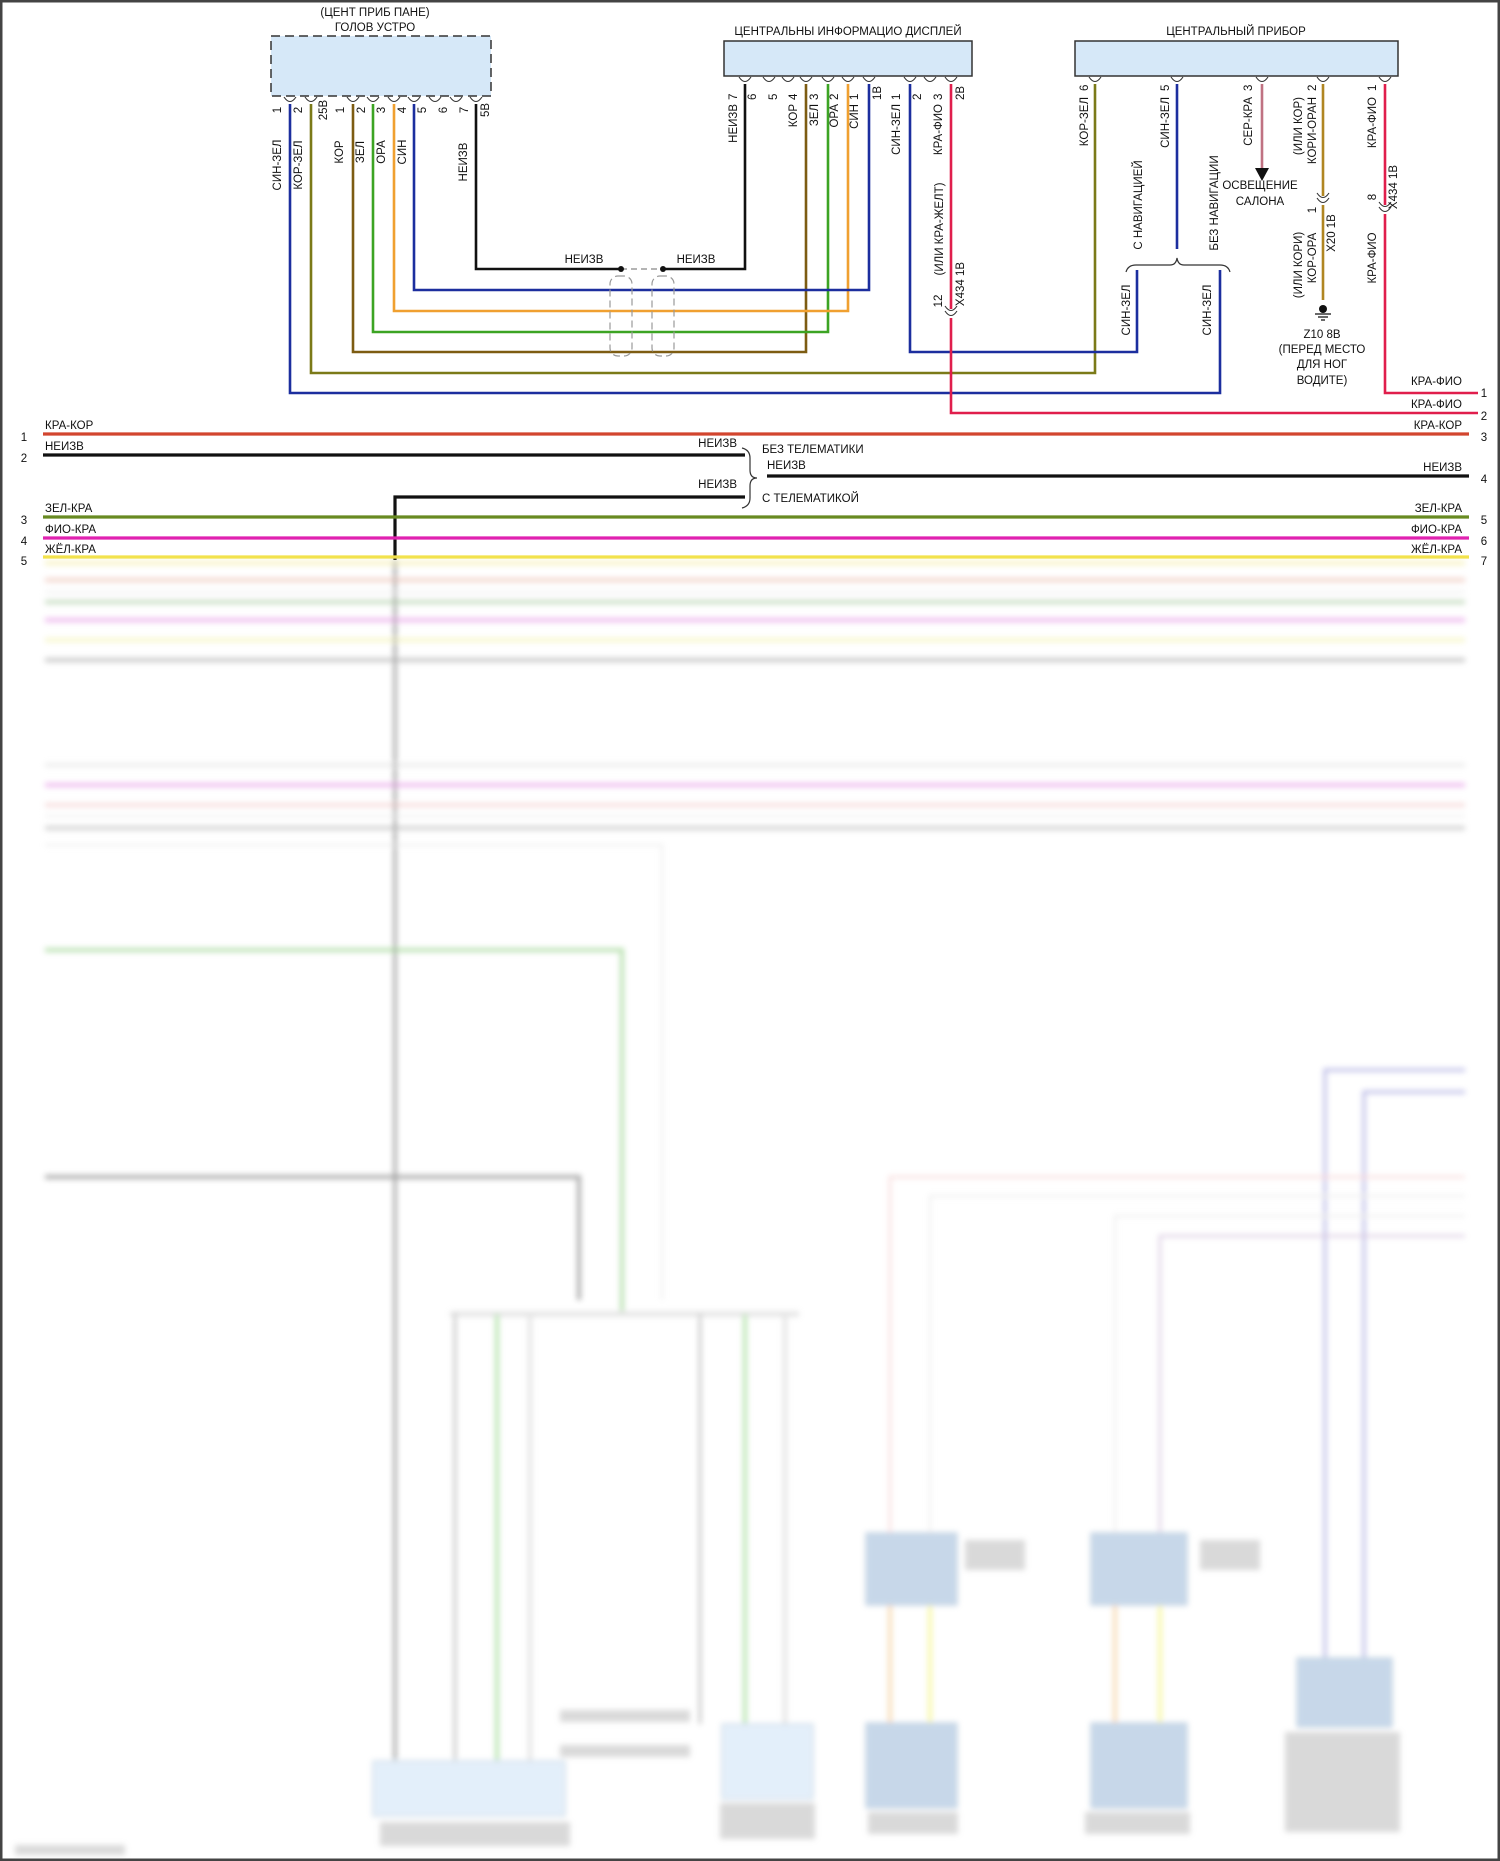 Image resolution: width=1500 pixels, height=1861 pixels. What do you see at coordinates (1166, 88) in the screenshot?
I see `cluster-pin-number: 5` at bounding box center [1166, 88].